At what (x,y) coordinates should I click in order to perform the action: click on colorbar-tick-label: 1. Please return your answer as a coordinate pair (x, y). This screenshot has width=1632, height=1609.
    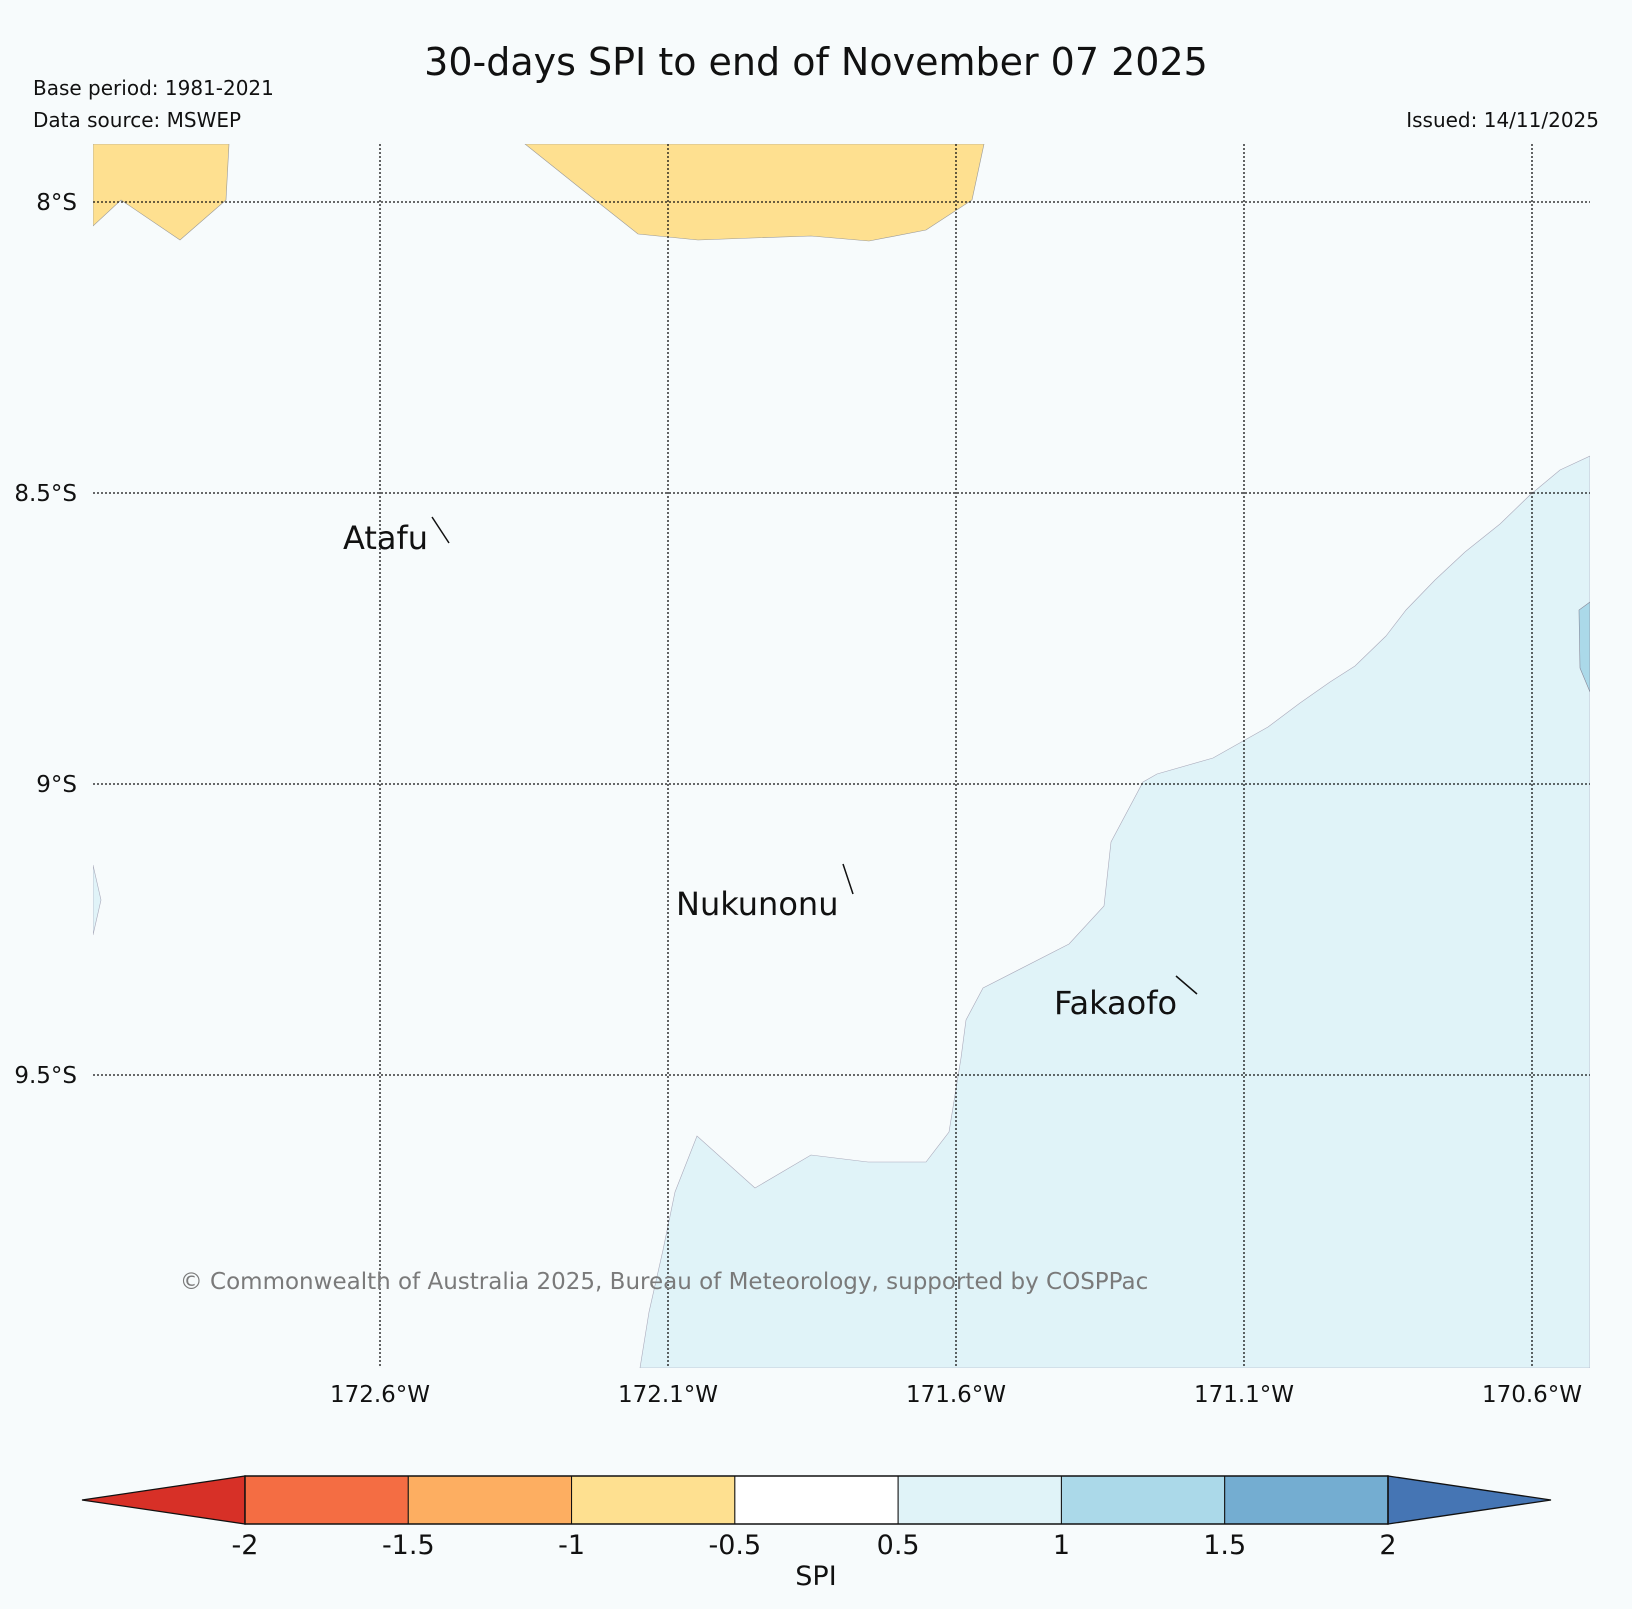
    Looking at the image, I should click on (1061, 1545).